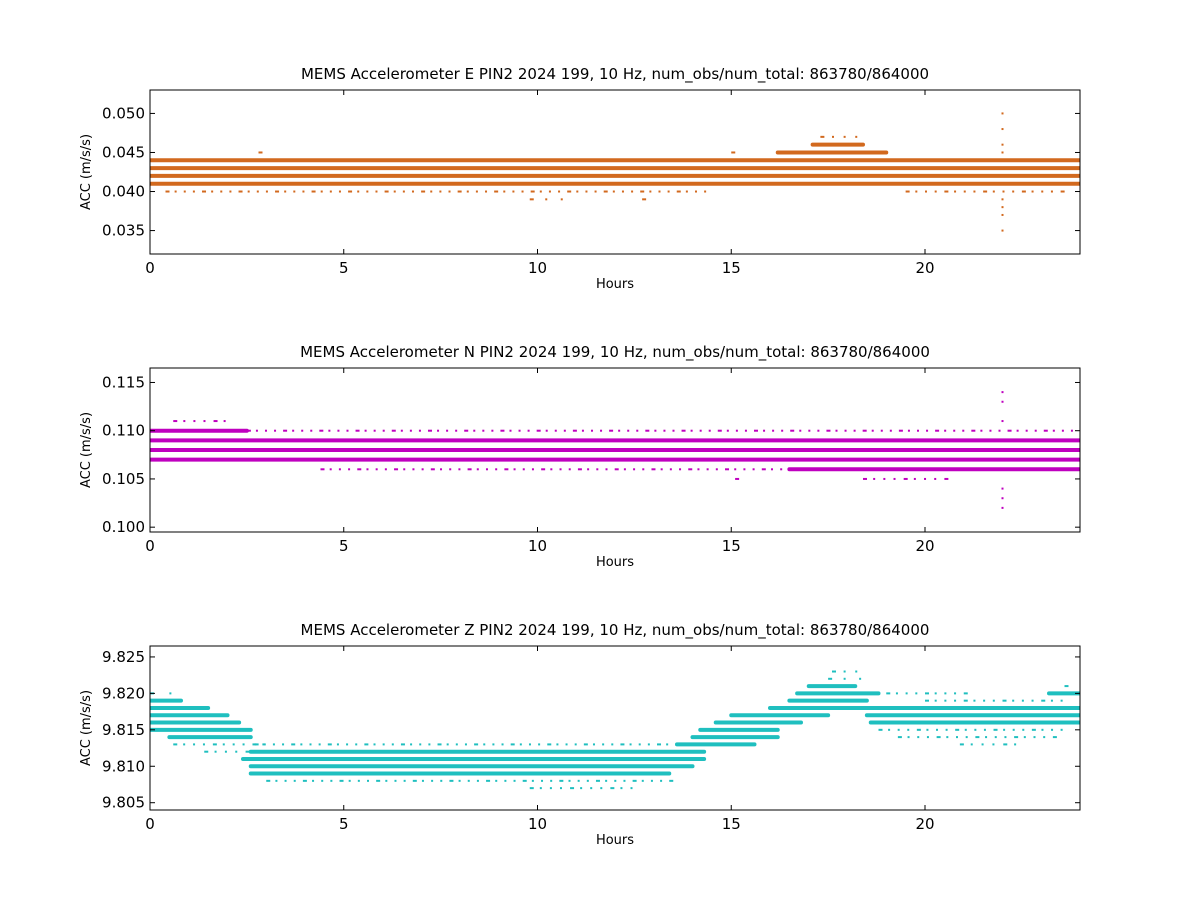  What do you see at coordinates (123, 657) in the screenshot?
I see `y-tick-label: 9.825` at bounding box center [123, 657].